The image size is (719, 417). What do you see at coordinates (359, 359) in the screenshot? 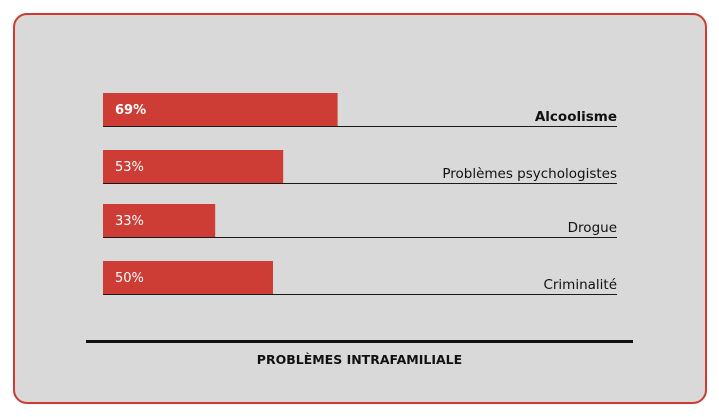
I see `chart-title: PROBLÈMES INTRAFAMILIALE` at bounding box center [359, 359].